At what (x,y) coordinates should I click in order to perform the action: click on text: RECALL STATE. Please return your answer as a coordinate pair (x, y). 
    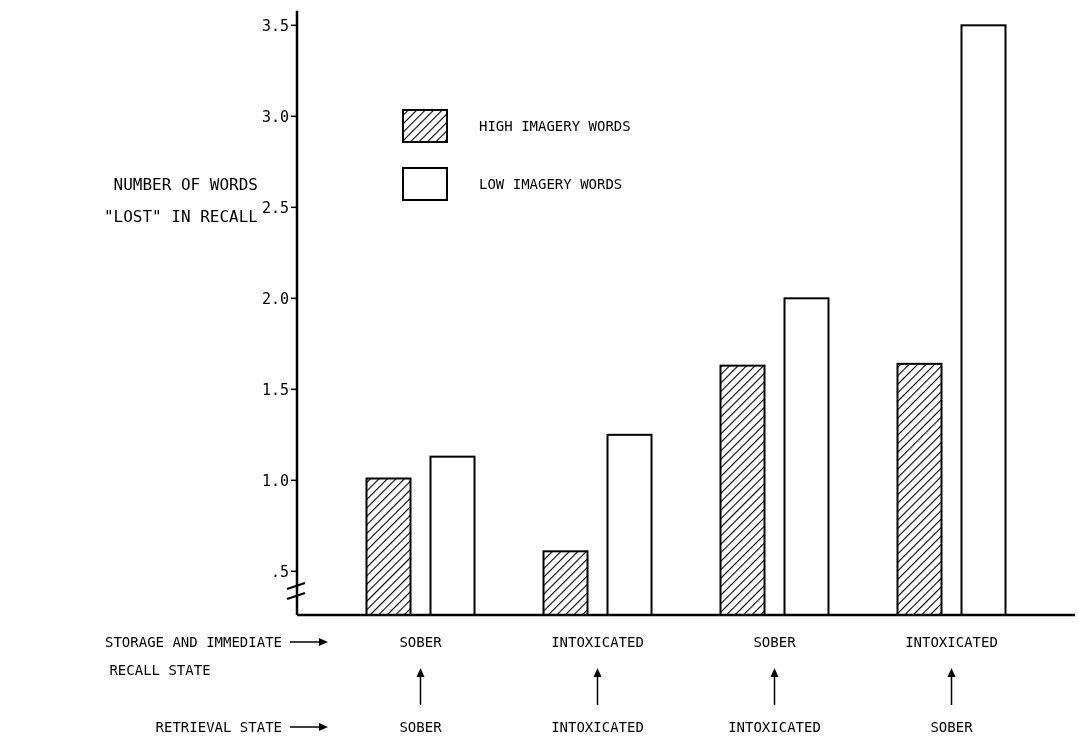
    Looking at the image, I should click on (160, 669).